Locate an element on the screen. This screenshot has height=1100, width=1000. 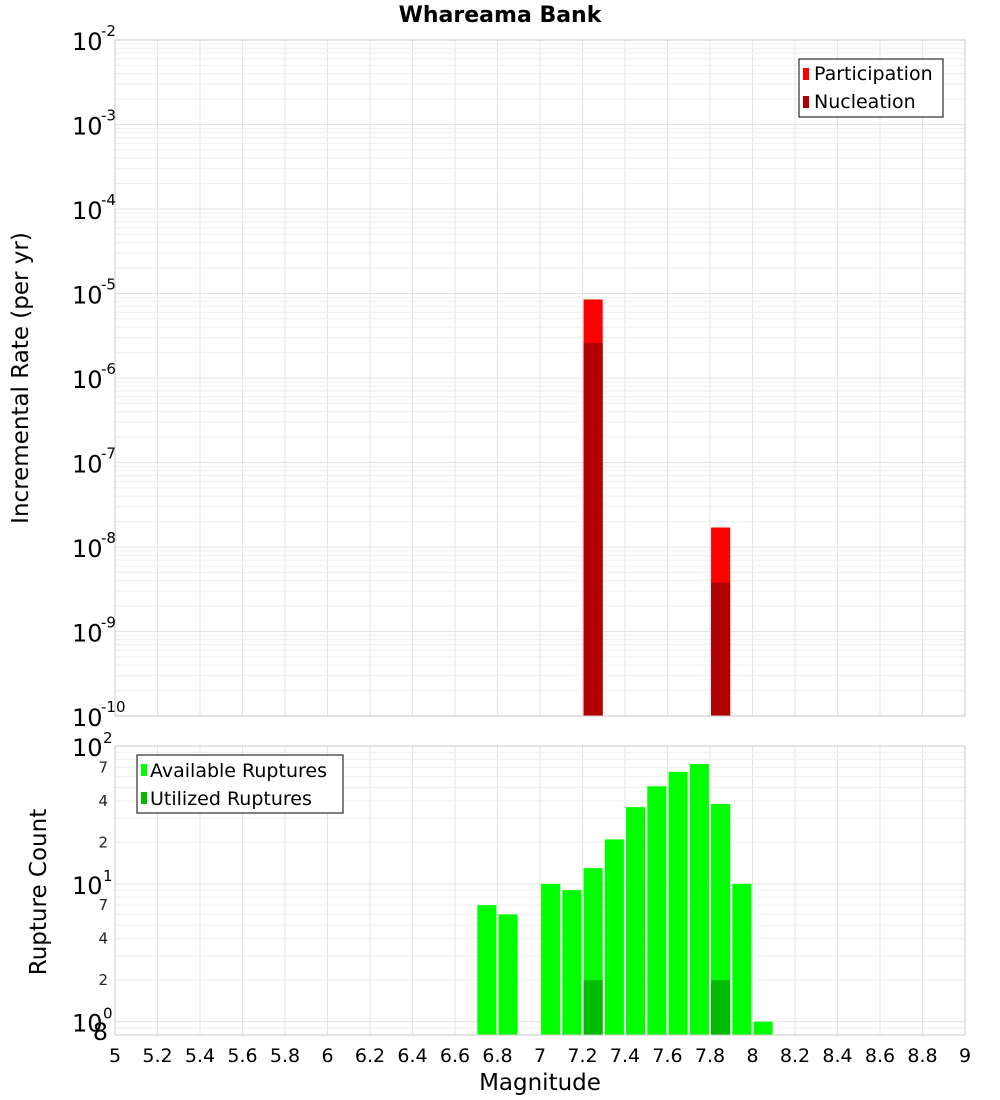
tick-exponent: 0 is located at coordinates (108, 1014).